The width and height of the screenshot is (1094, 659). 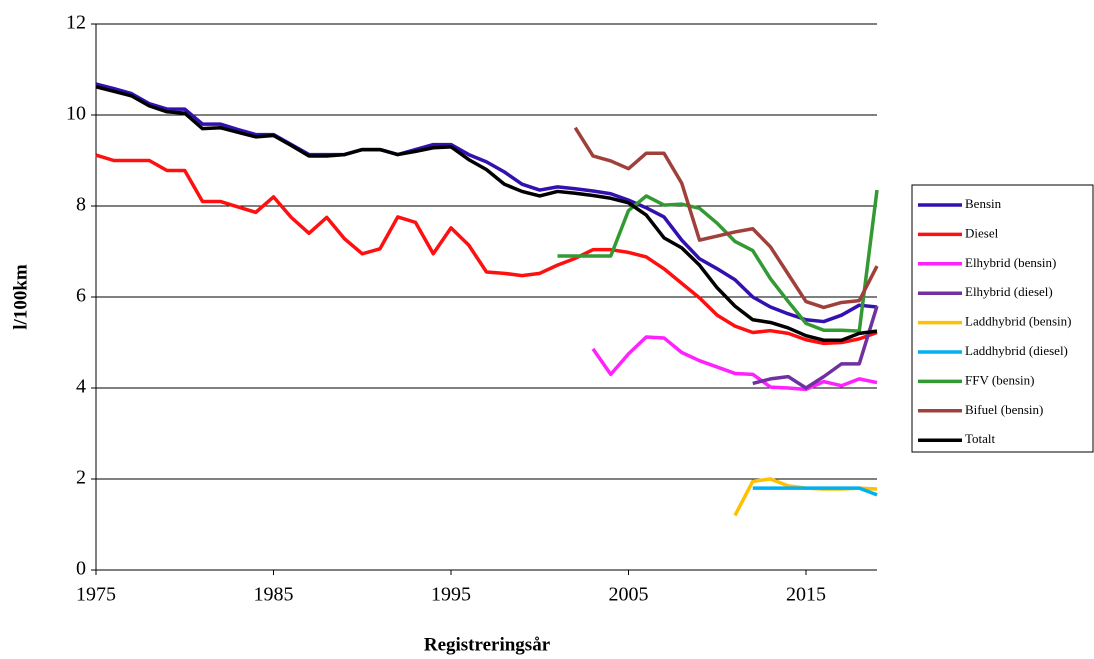 I want to click on x-tick-label: 2005, so click(x=629, y=595).